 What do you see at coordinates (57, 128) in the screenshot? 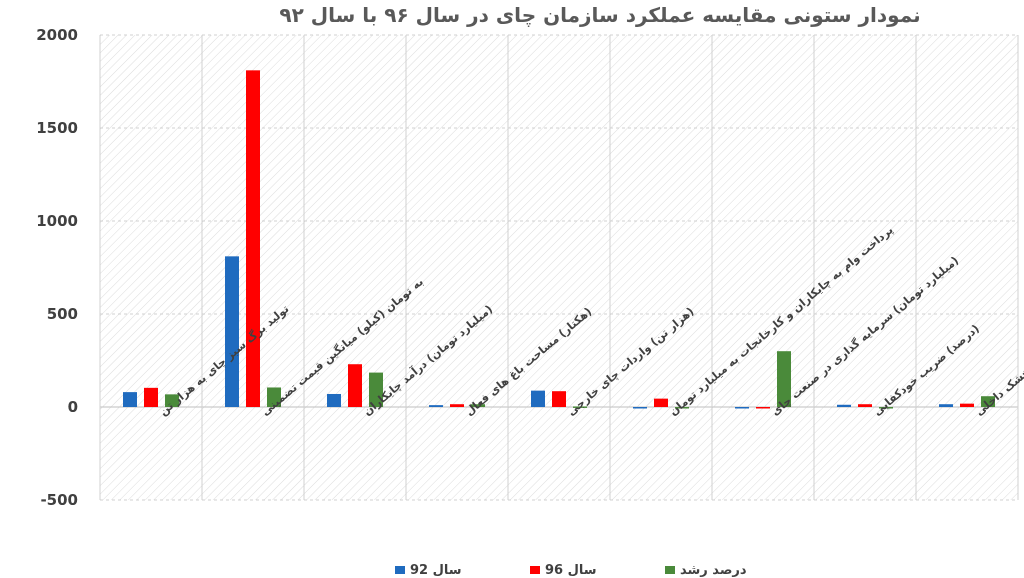
I see `y-tick-label: 1500` at bounding box center [57, 128].